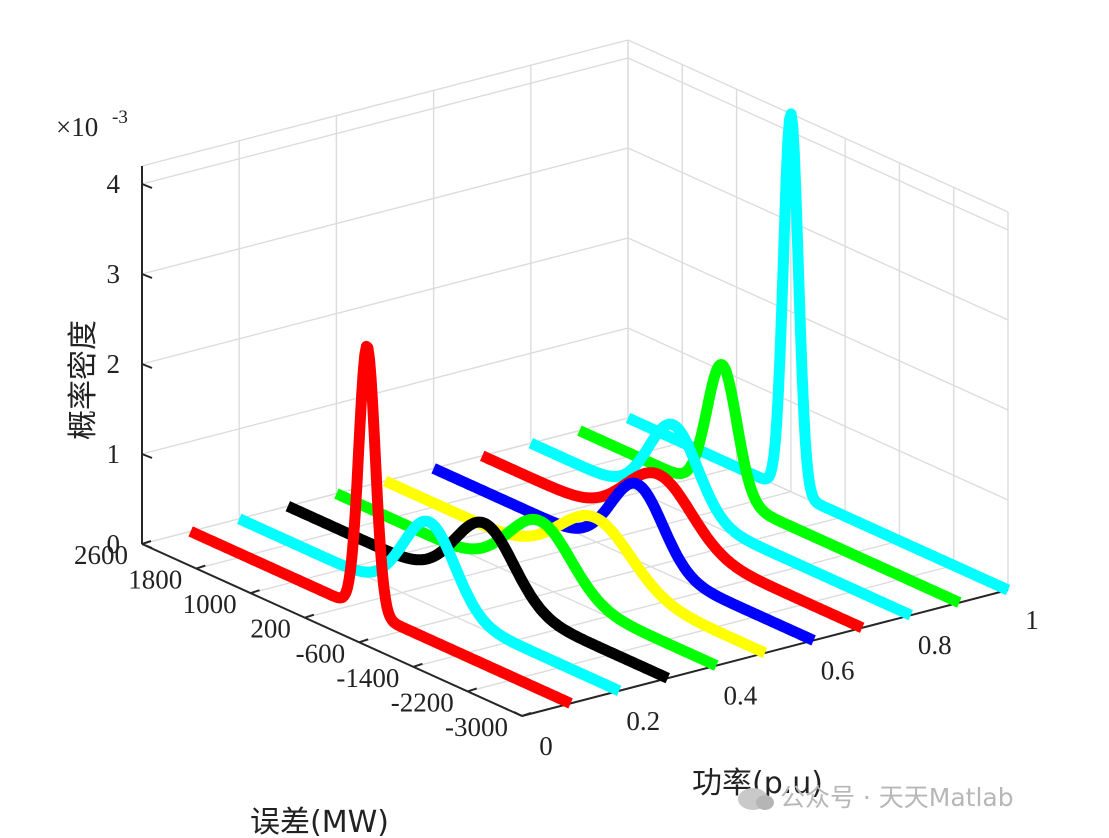 The width and height of the screenshot is (1109, 838). Describe the element at coordinates (120, 117) in the screenshot. I see `z-exponent-power: -3` at that location.